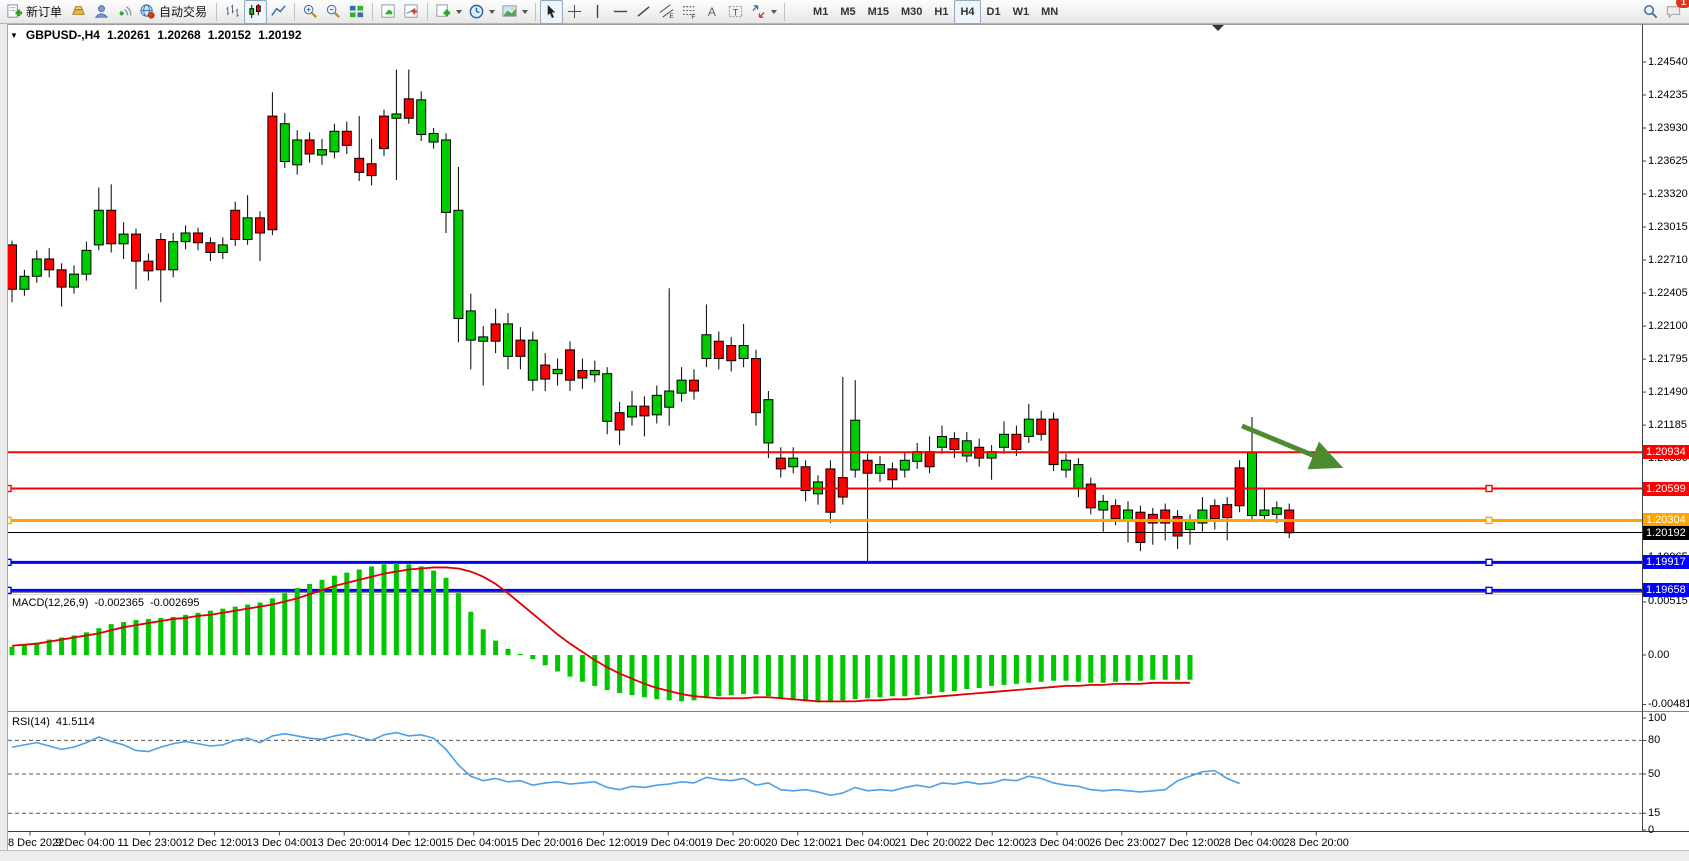  I want to click on price-line-tag: 1.20192, so click(1666, 532).